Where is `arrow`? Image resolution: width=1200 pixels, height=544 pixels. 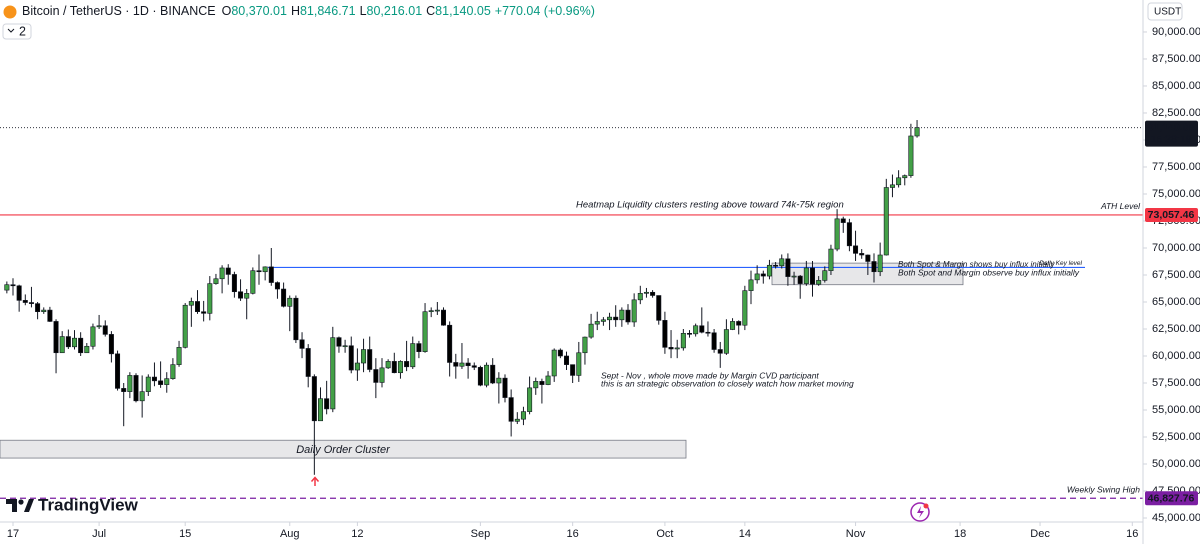
arrow is located at coordinates (315, 481).